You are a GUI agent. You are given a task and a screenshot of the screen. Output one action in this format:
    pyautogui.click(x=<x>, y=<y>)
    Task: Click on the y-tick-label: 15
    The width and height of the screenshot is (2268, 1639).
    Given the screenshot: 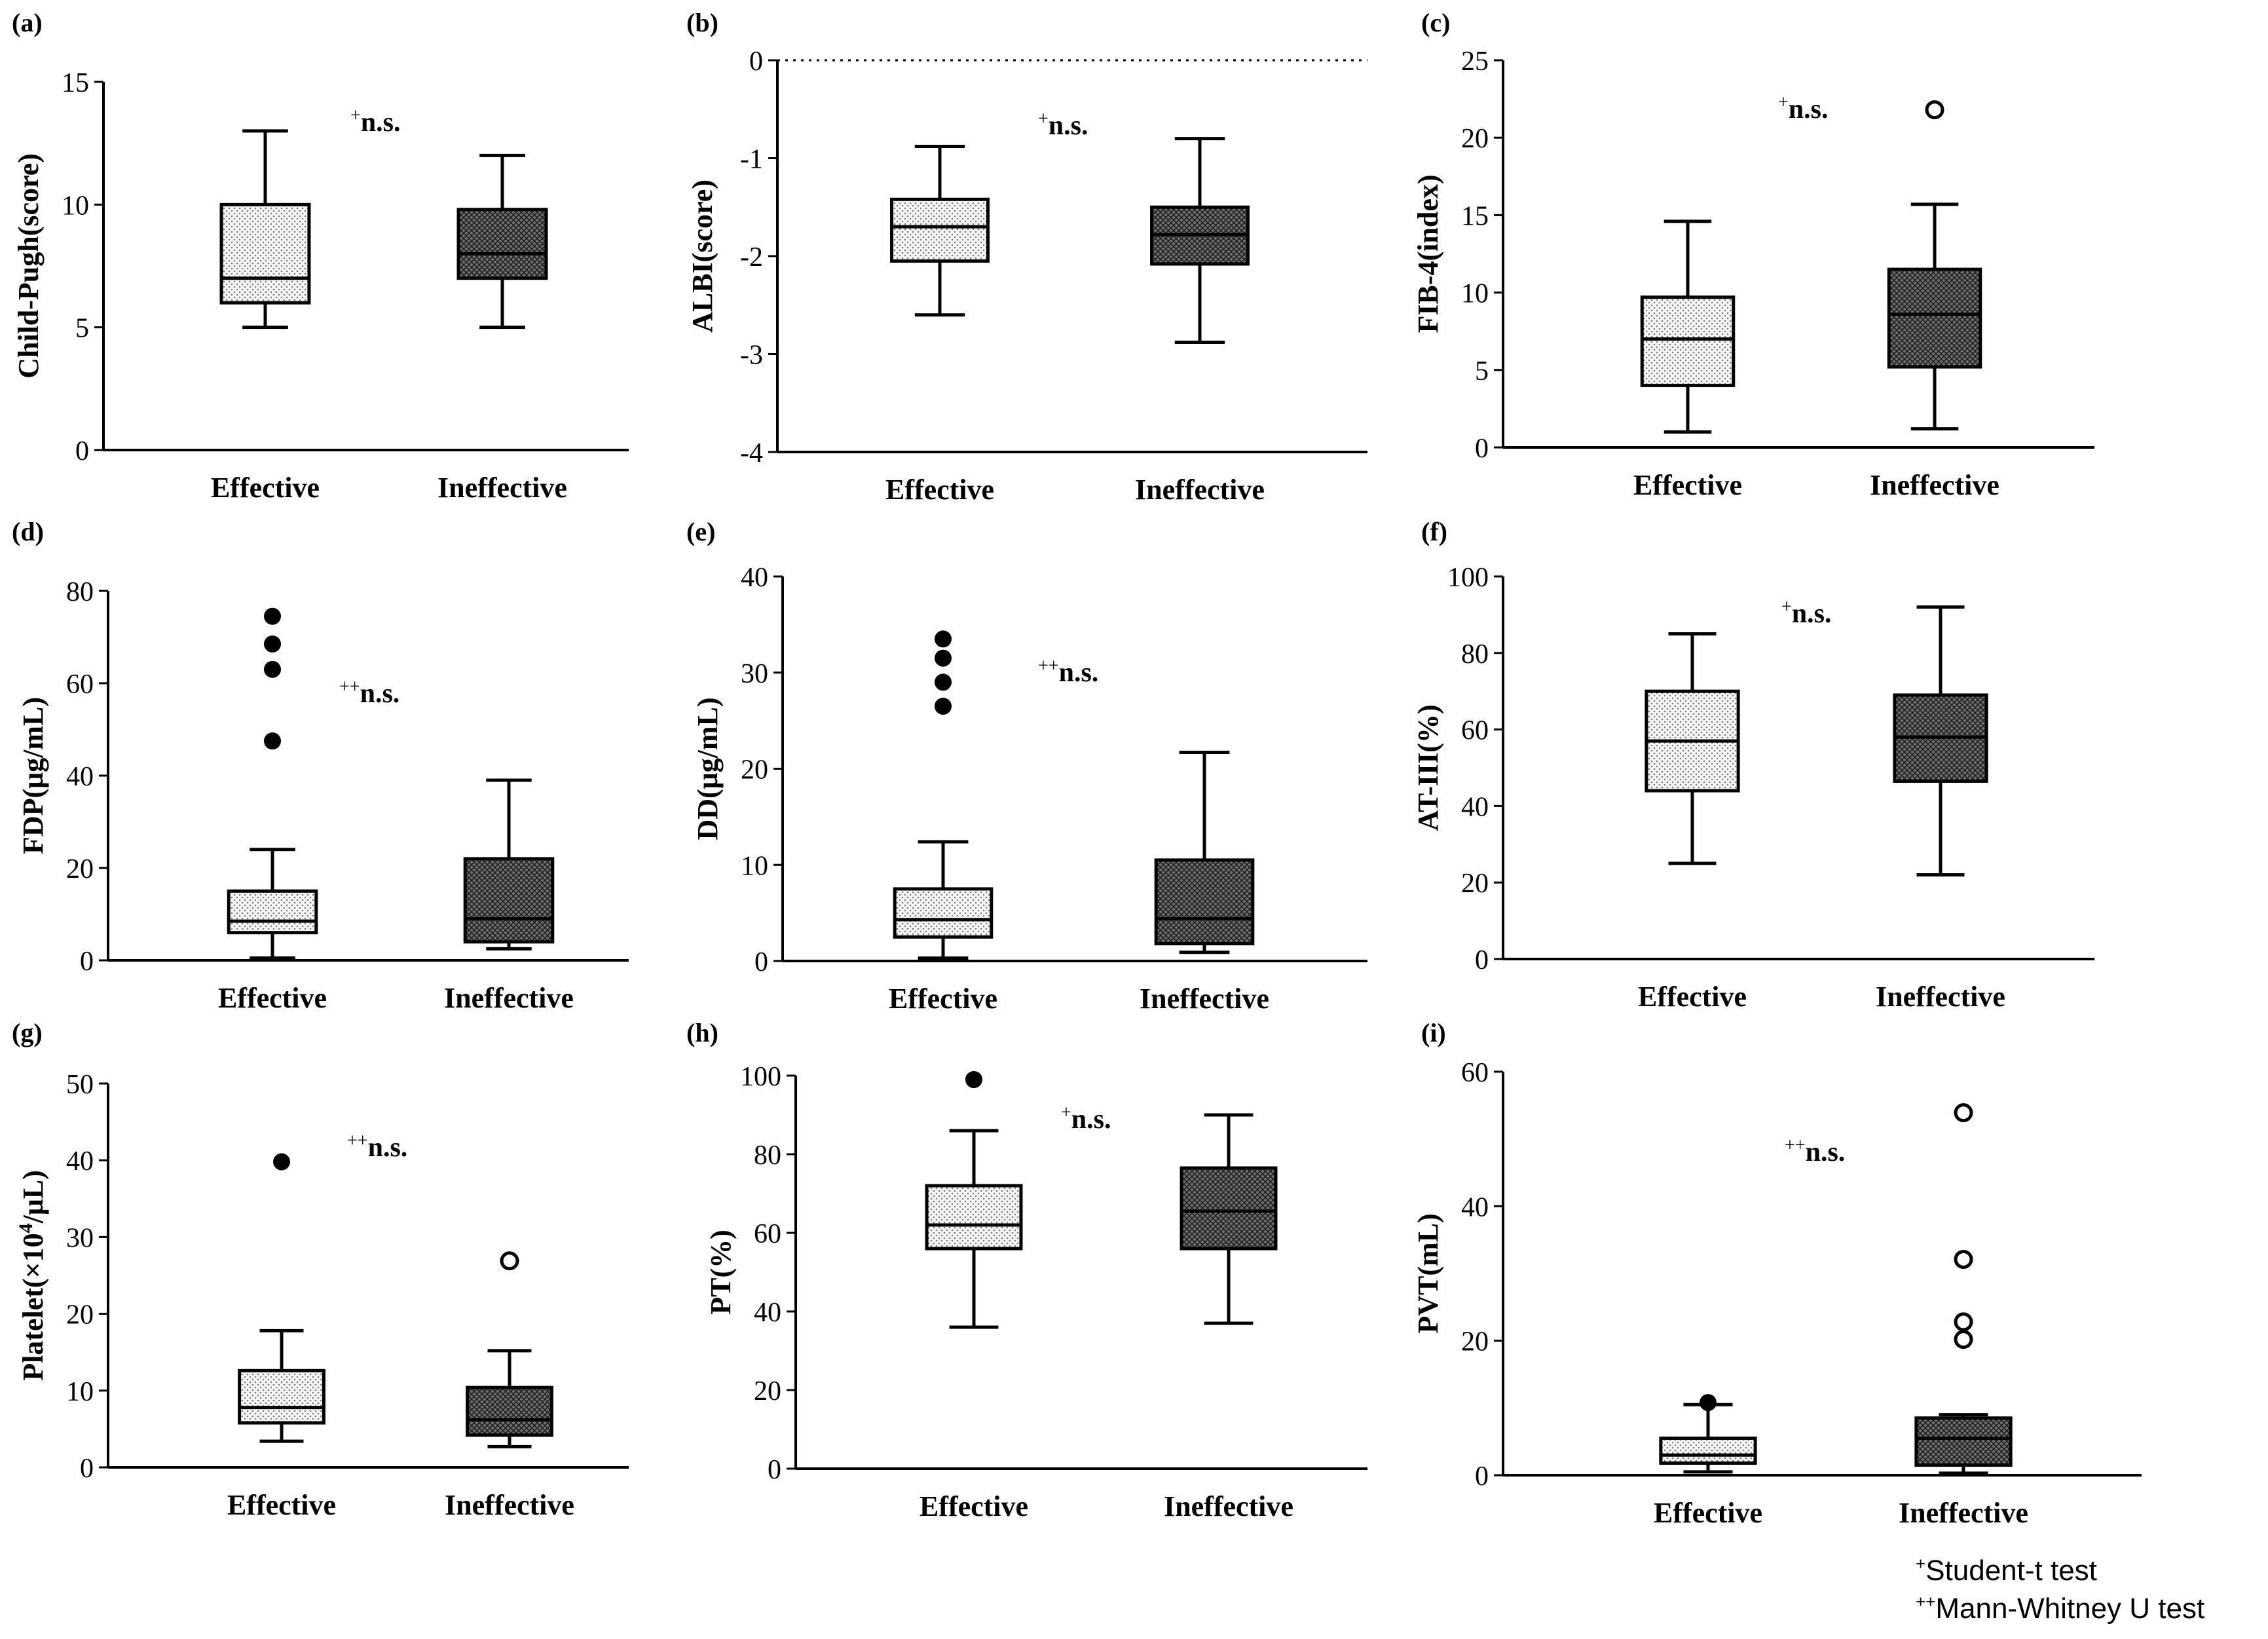 What is the action you would take?
    pyautogui.click(x=75, y=83)
    